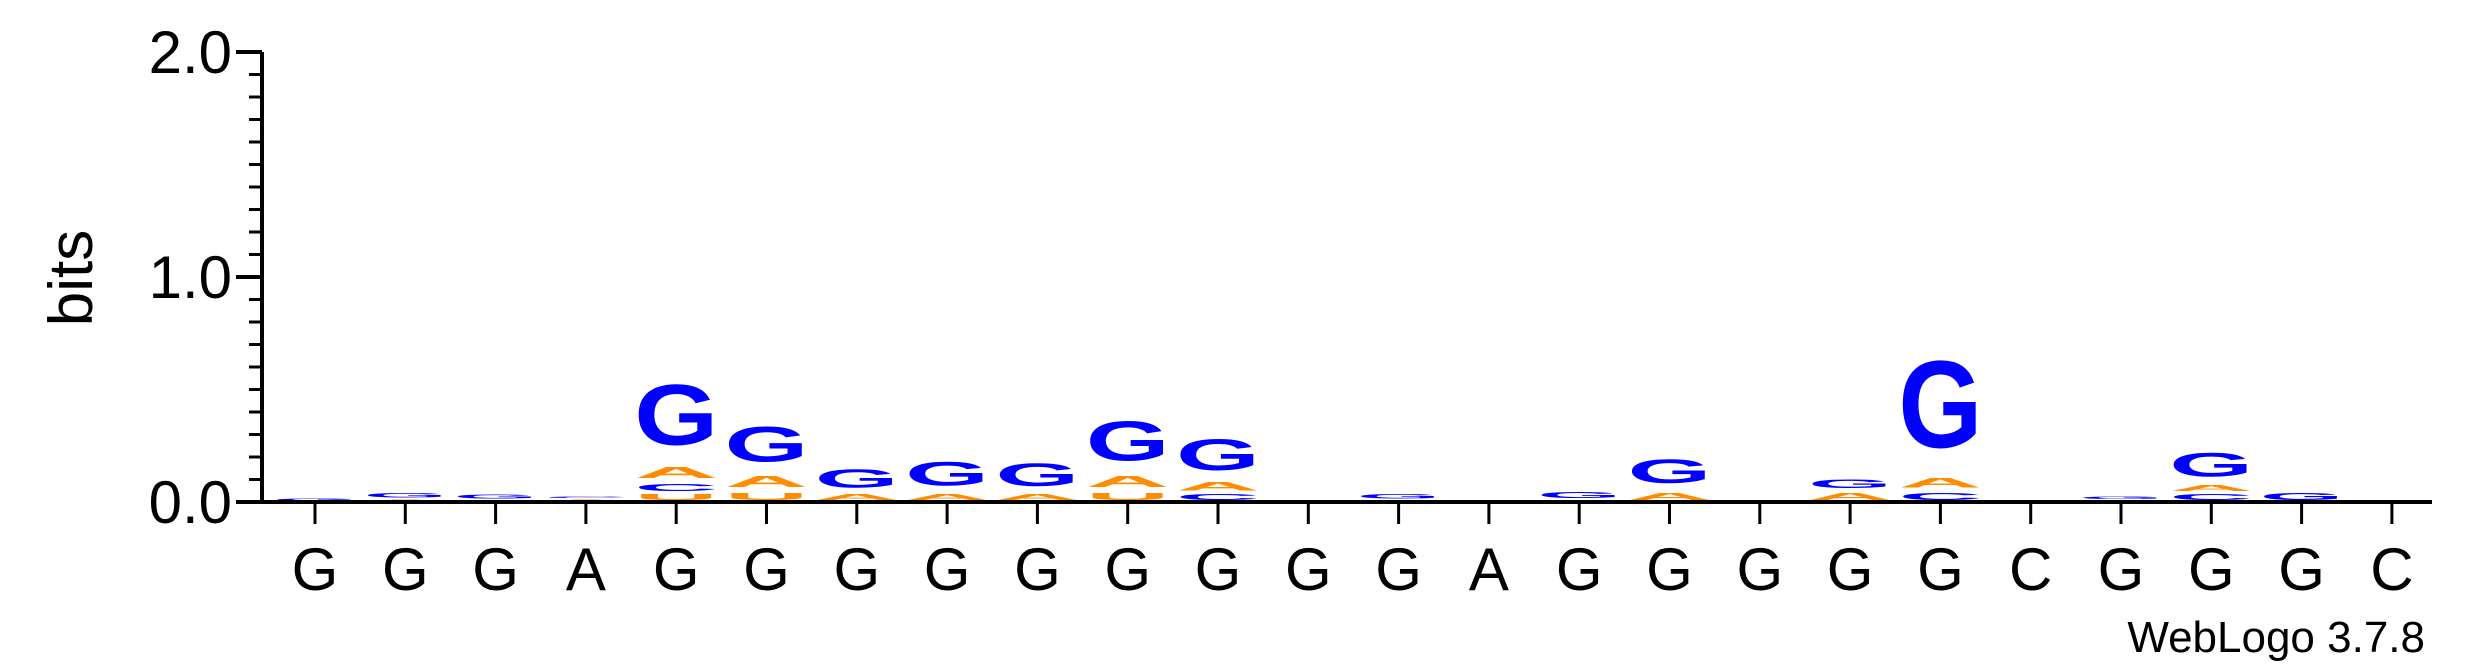 The image size is (2475, 667). Describe the element at coordinates (2276, 637) in the screenshot. I see `weblogo-credit: WebLogo 3.7.8` at that location.